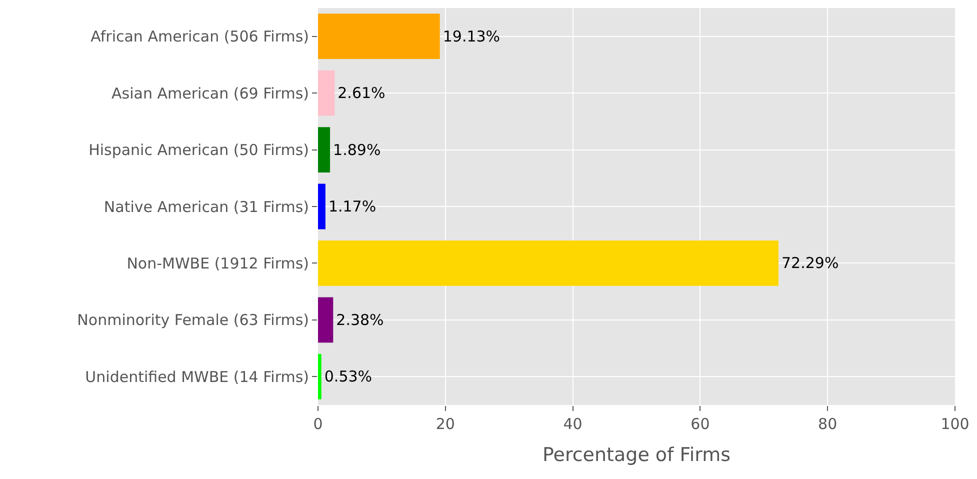  Describe the element at coordinates (198, 150) in the screenshot. I see `y-tick-label: Hispanic American (50 Firms)` at that location.